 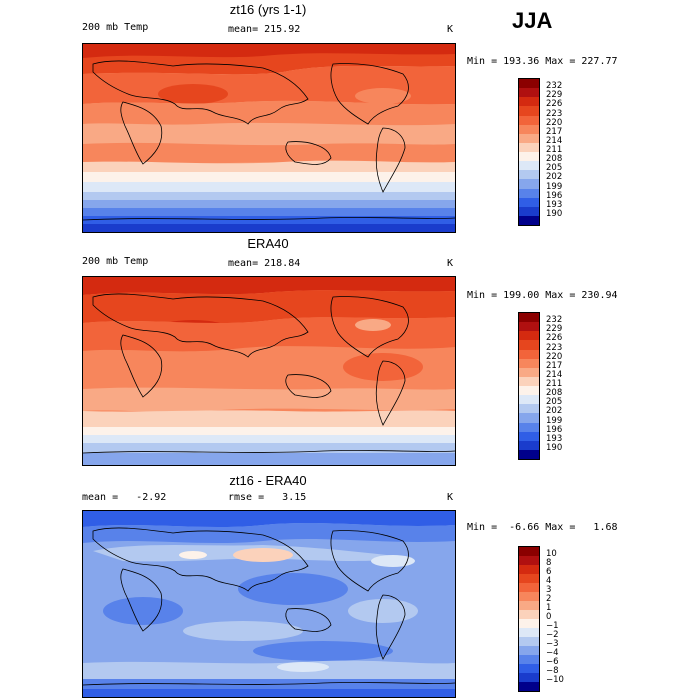 What do you see at coordinates (555, 680) in the screenshot?
I see `colorbar-tick-label: −10` at bounding box center [555, 680].